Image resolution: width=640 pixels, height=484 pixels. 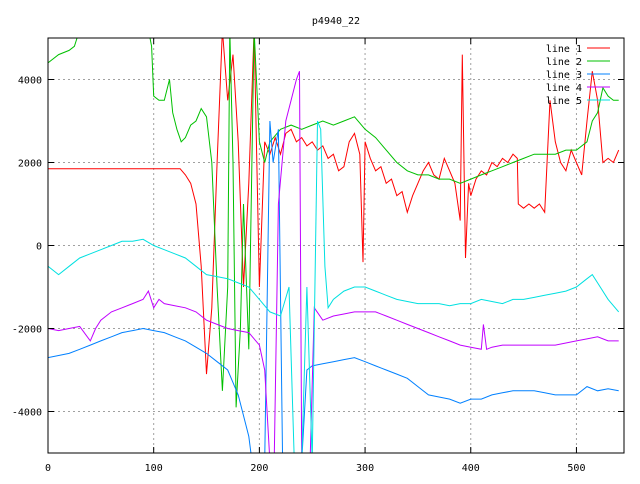 I want to click on y-tick-label: -4000, so click(x=27, y=413).